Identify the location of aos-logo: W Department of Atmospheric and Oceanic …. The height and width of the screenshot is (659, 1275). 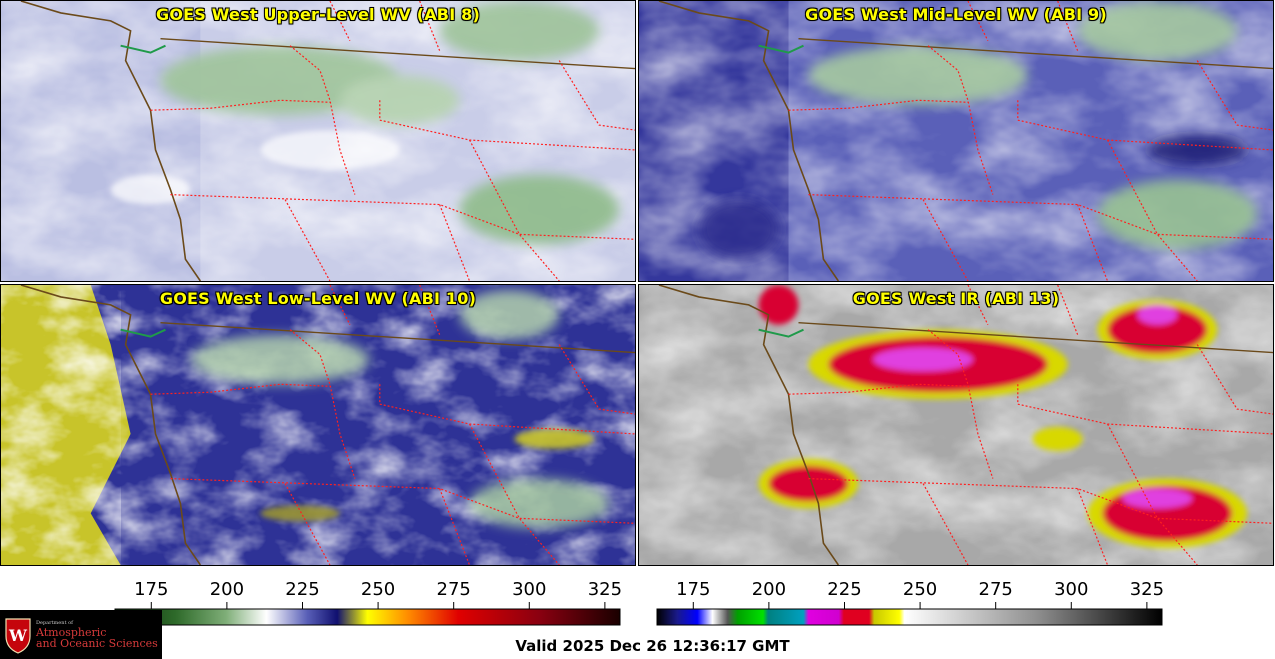
(81, 634).